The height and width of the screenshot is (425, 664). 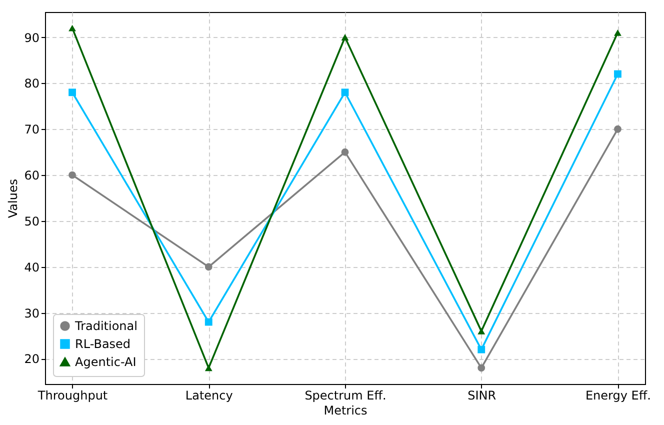 What do you see at coordinates (72, 395) in the screenshot?
I see `x-tick-label: Throughput` at bounding box center [72, 395].